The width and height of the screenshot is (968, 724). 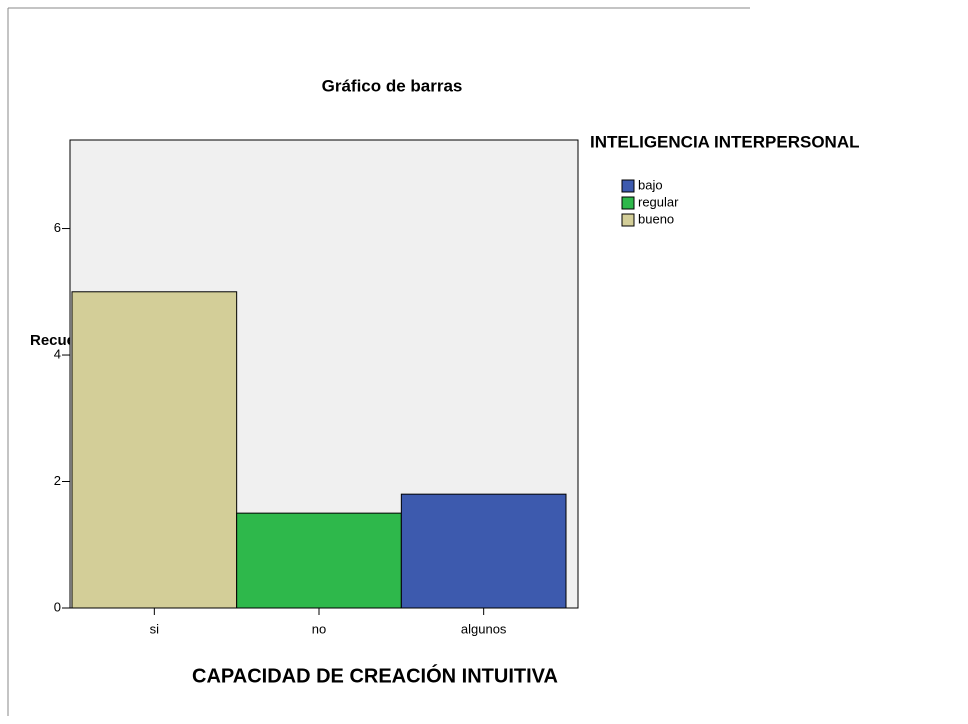 What do you see at coordinates (725, 141) in the screenshot?
I see `legend-title: INTELIGENCIA INTERPERSONAL` at bounding box center [725, 141].